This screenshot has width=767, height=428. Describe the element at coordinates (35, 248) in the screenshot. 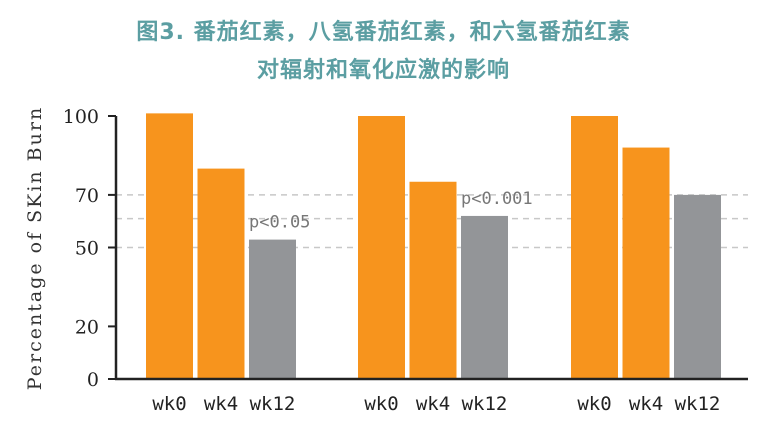

I see `y-axis-label: Percentage of SKin Burn` at that location.